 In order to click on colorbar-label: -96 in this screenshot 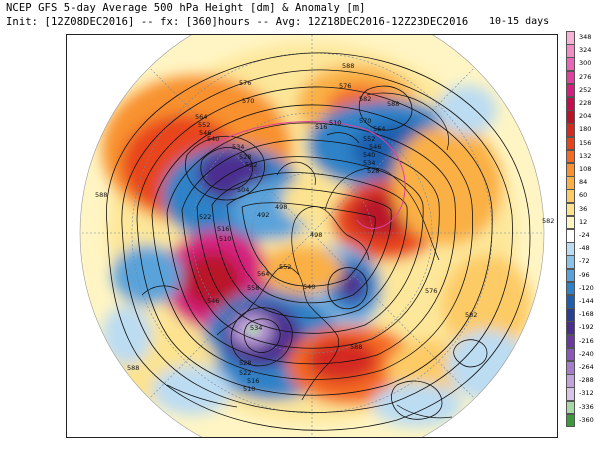, I will do `click(584, 275)`.